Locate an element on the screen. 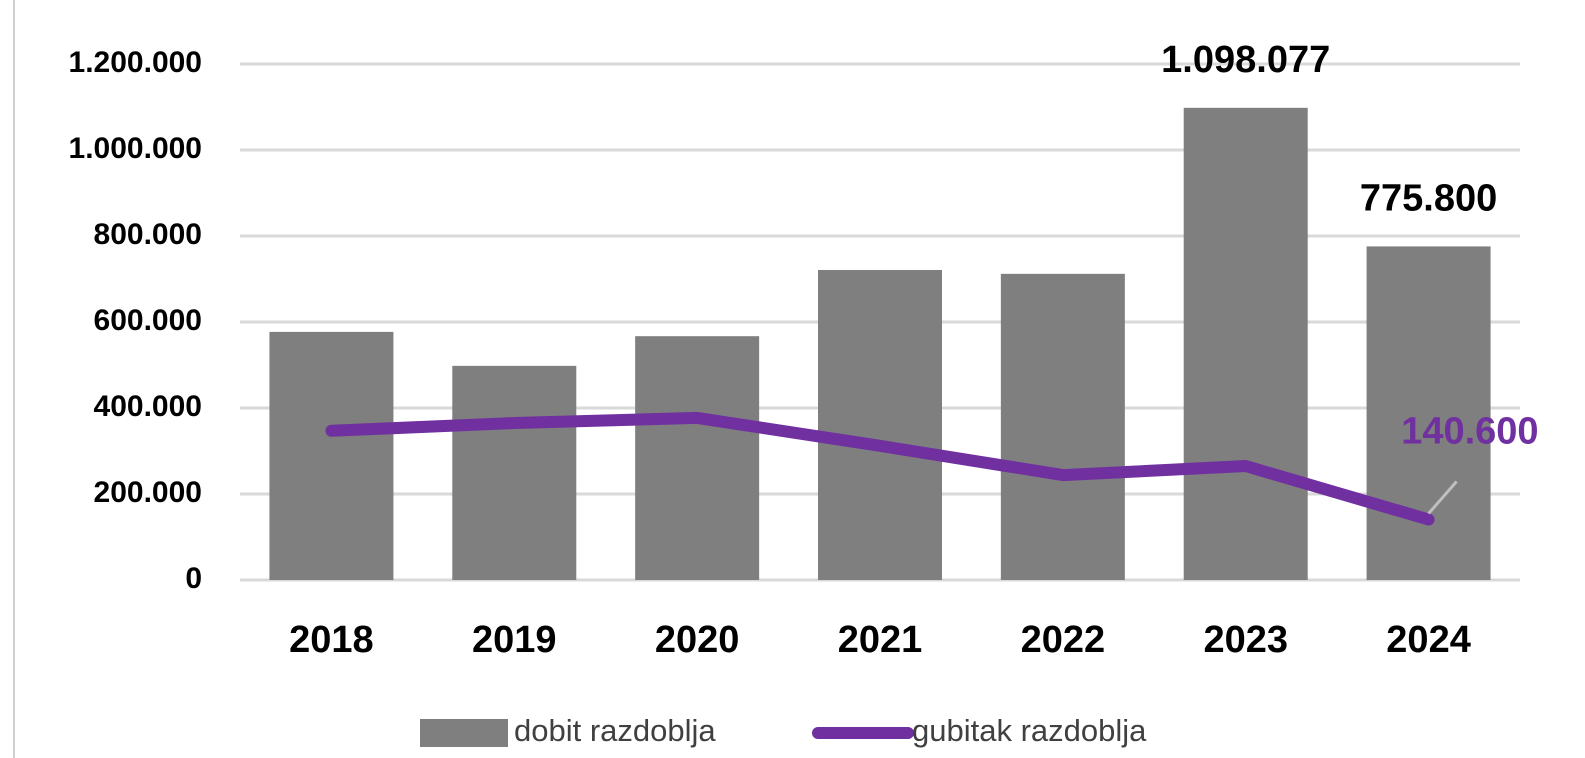  y-tick-label: 800.000 is located at coordinates (148, 234).